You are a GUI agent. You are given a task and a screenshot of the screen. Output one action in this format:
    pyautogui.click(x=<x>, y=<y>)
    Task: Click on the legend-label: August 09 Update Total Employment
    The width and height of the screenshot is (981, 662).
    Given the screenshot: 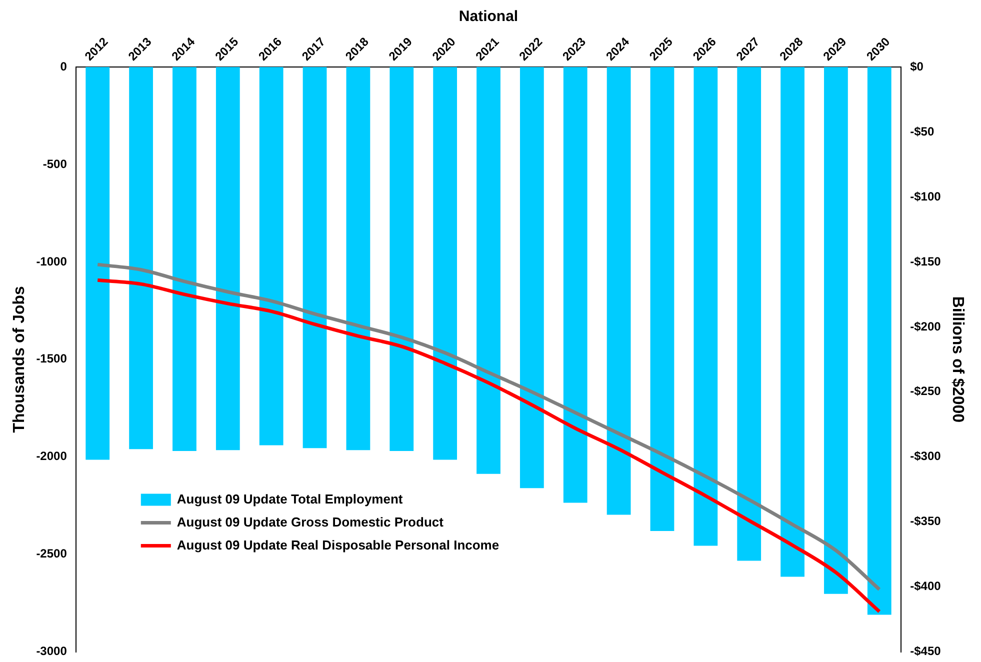 What is the action you would take?
    pyautogui.click(x=290, y=498)
    